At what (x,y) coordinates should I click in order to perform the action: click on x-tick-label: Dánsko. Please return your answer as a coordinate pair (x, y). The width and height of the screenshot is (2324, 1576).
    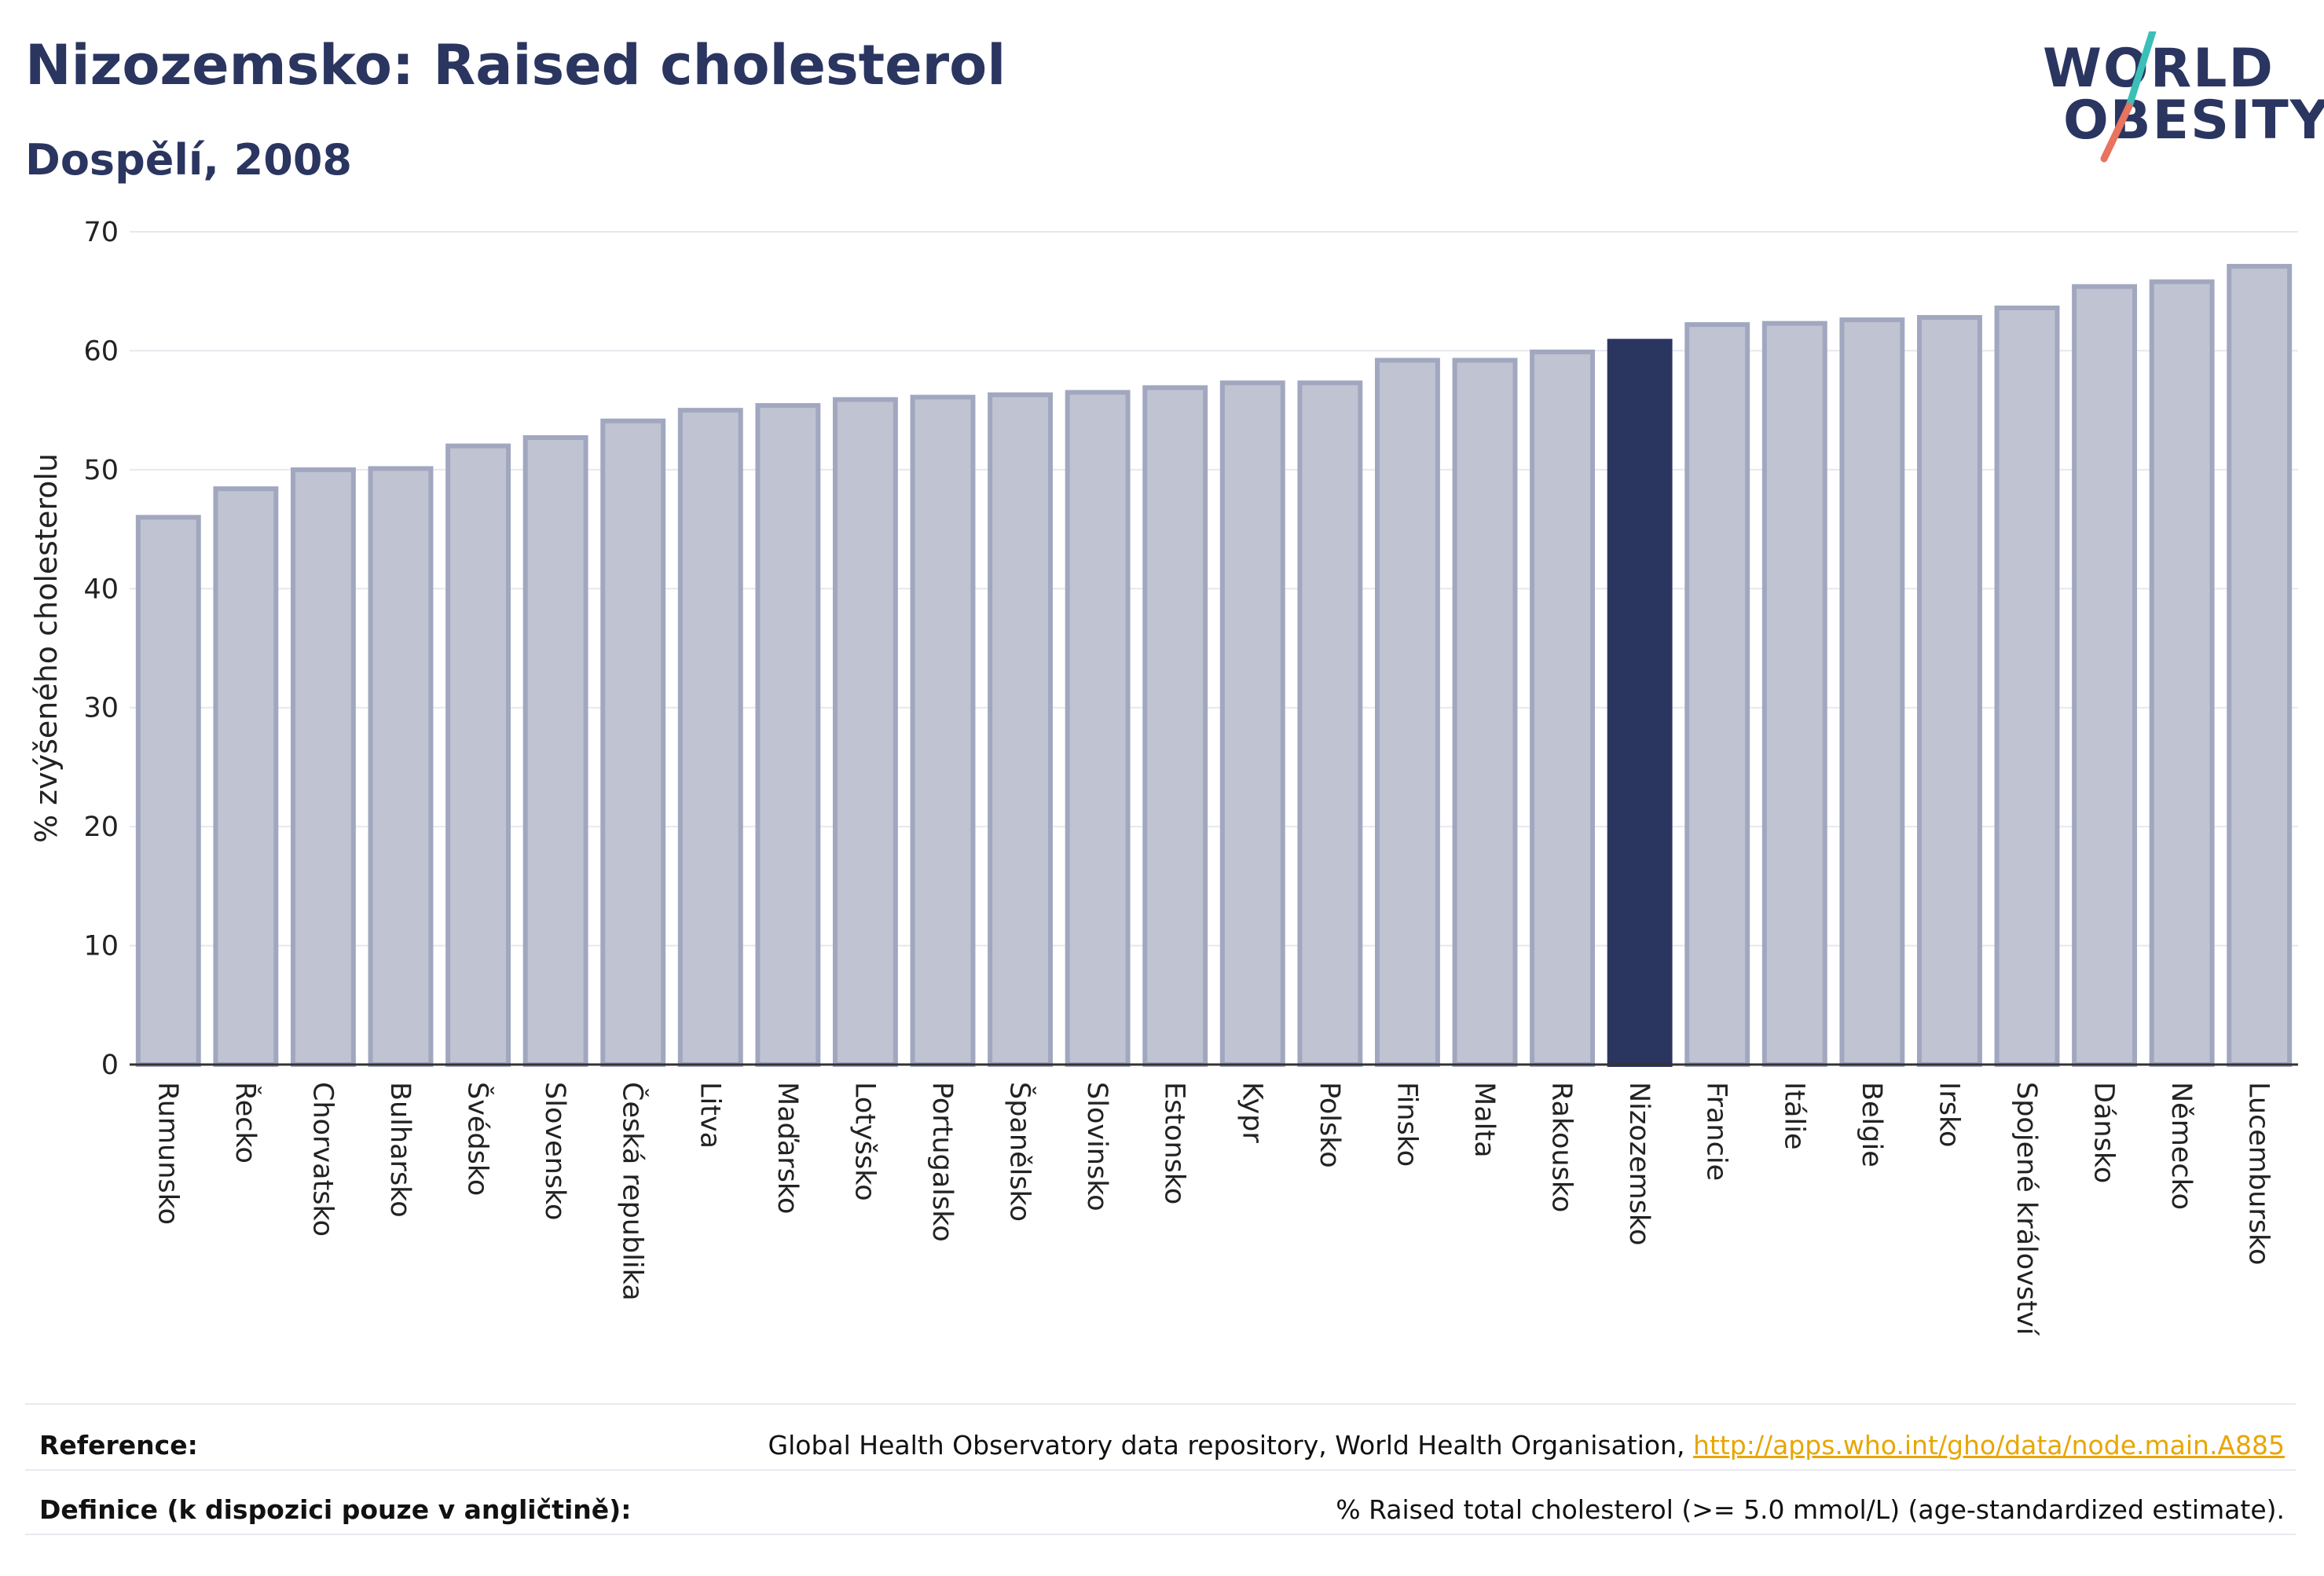
    Looking at the image, I should click on (2104, 1132).